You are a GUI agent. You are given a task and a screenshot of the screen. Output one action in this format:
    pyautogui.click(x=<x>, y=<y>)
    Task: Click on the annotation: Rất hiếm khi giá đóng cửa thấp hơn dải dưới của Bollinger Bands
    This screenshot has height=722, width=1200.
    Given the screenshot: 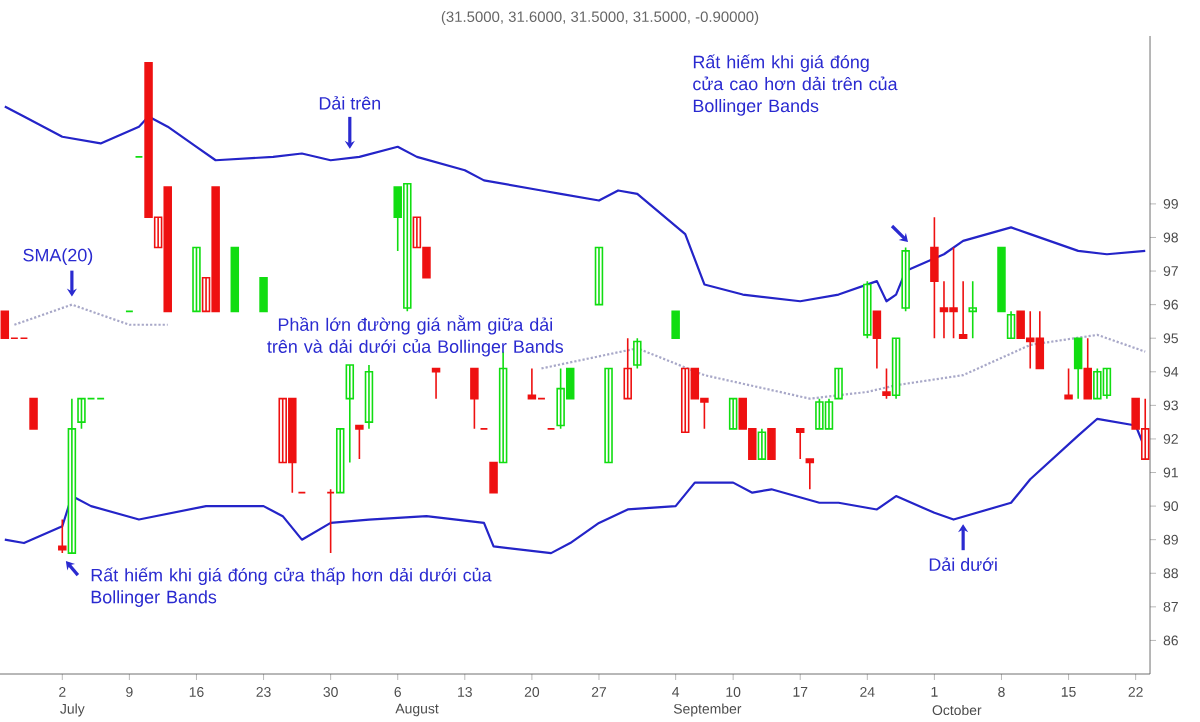 What is the action you would take?
    pyautogui.click(x=291, y=587)
    